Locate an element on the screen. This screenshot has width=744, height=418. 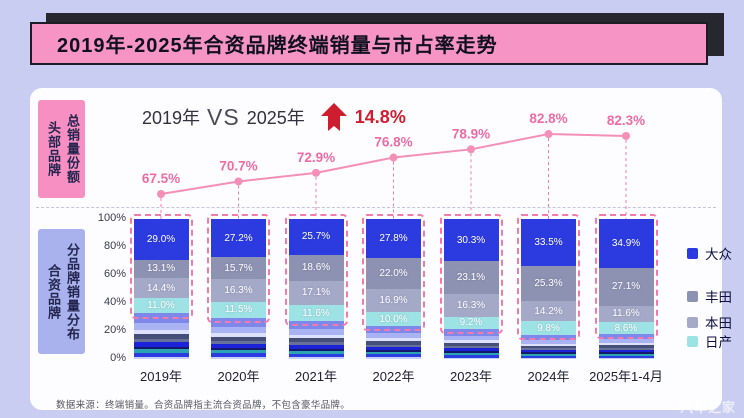
bar-value-label: 8.6% is located at coordinates (626, 328).